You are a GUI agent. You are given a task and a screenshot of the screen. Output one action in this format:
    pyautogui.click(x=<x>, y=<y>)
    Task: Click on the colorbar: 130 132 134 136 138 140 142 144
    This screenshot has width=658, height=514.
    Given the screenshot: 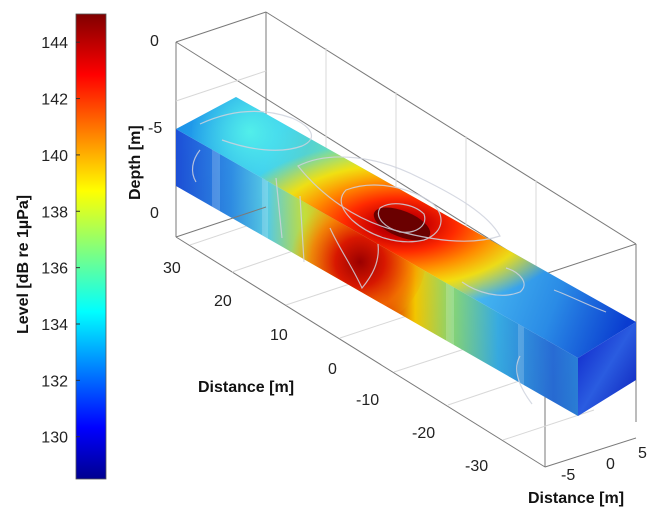 What is the action you would take?
    pyautogui.click(x=74, y=246)
    